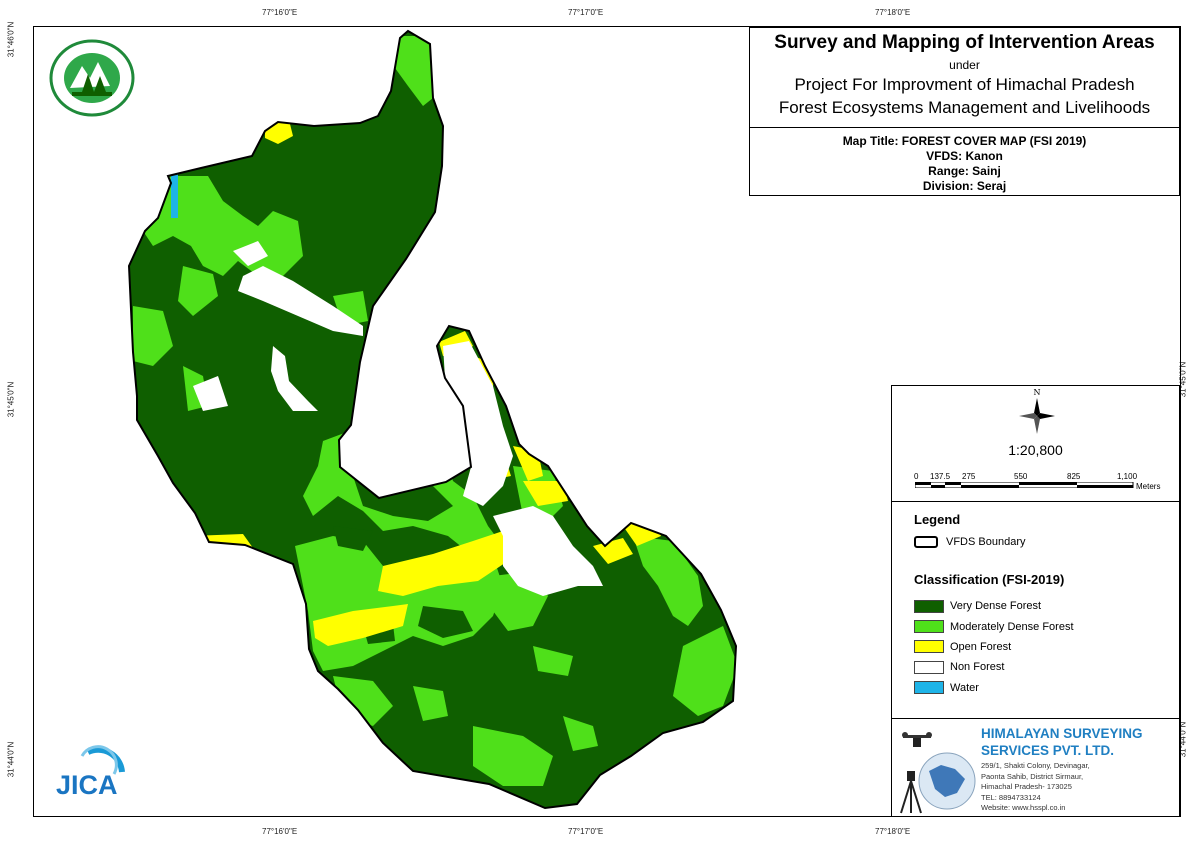 Image resolution: width=1200 pixels, height=848 pixels. I want to click on north-arrow-icon: N, so click(1037, 411).